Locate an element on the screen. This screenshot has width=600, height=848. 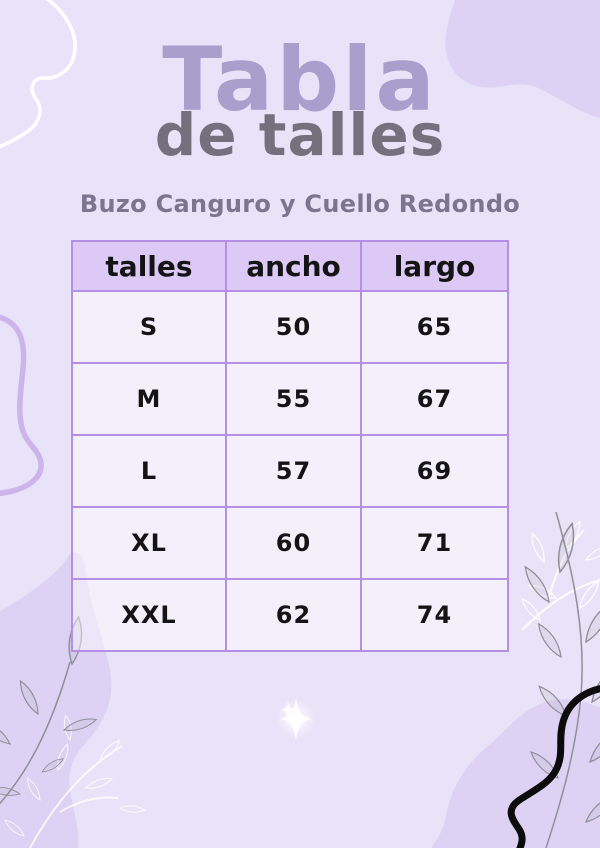
blob-bottom-right is located at coordinates (515, 773).